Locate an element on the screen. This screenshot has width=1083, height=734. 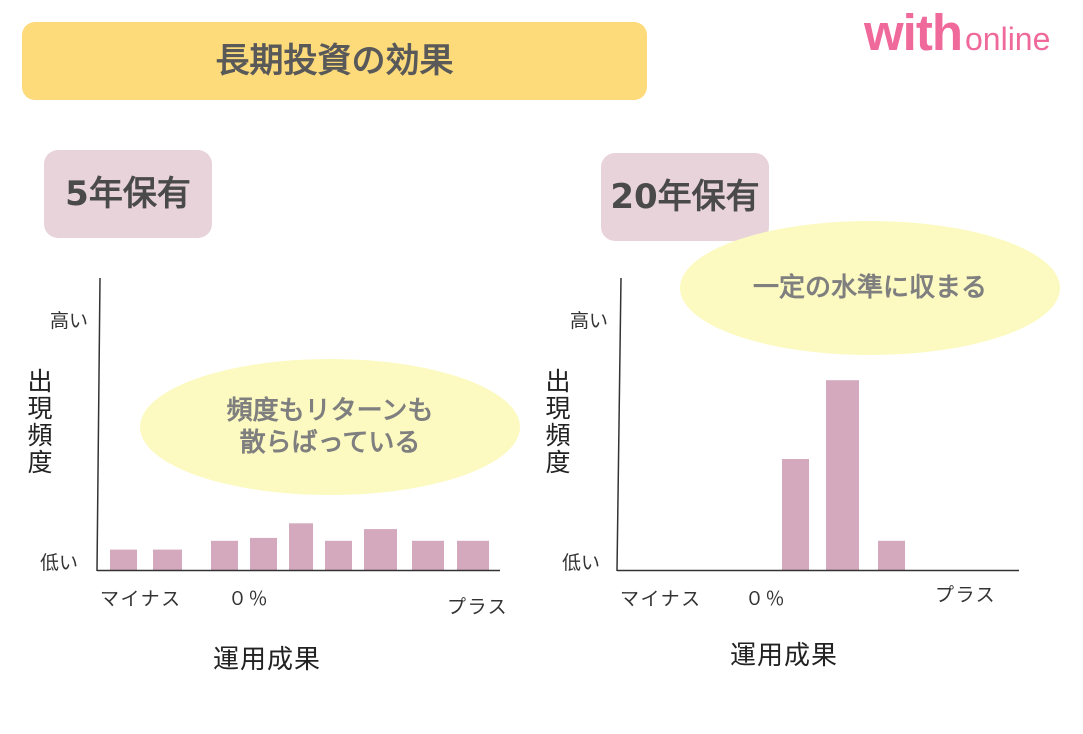
period-label-20y-text: 20年保有 is located at coordinates (685, 197).